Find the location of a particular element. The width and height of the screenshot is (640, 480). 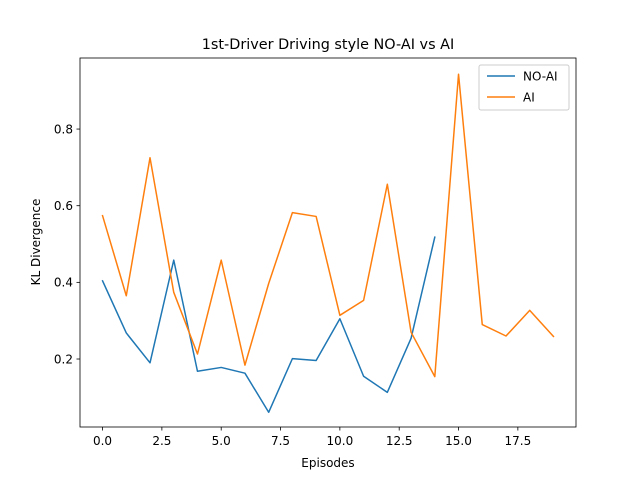

x-tick-label: 5.0 is located at coordinates (221, 441).